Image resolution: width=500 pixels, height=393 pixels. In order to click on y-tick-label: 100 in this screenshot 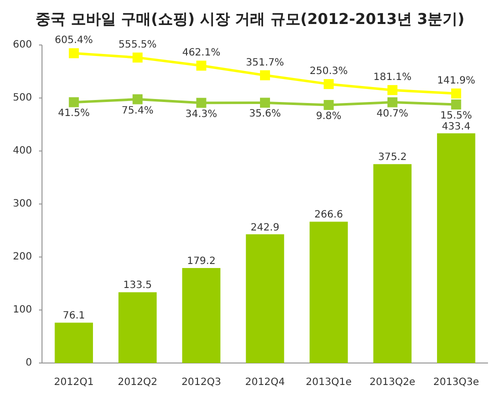, I will do `click(22, 310)`.